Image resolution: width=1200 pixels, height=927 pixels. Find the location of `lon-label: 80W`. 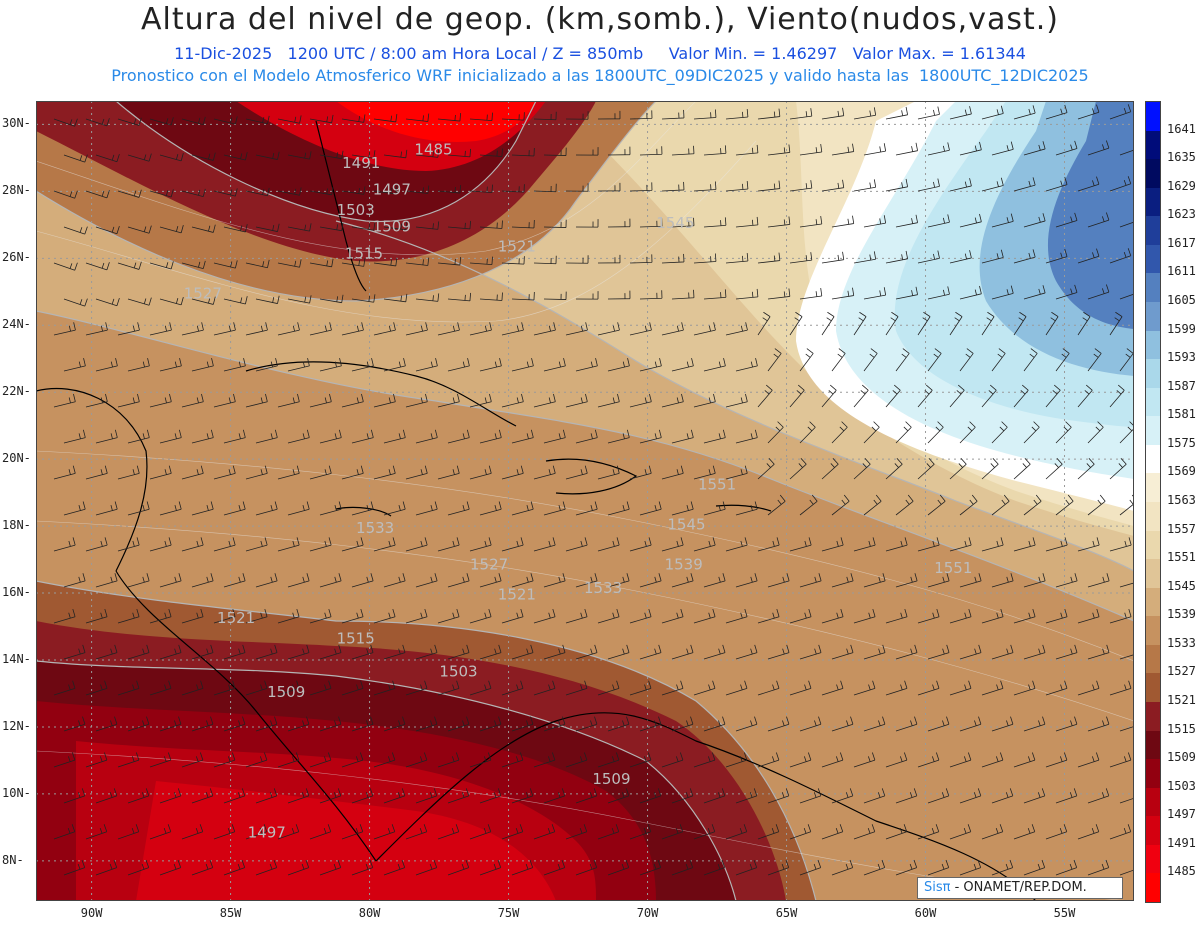

lon-label: 80W is located at coordinates (369, 913).